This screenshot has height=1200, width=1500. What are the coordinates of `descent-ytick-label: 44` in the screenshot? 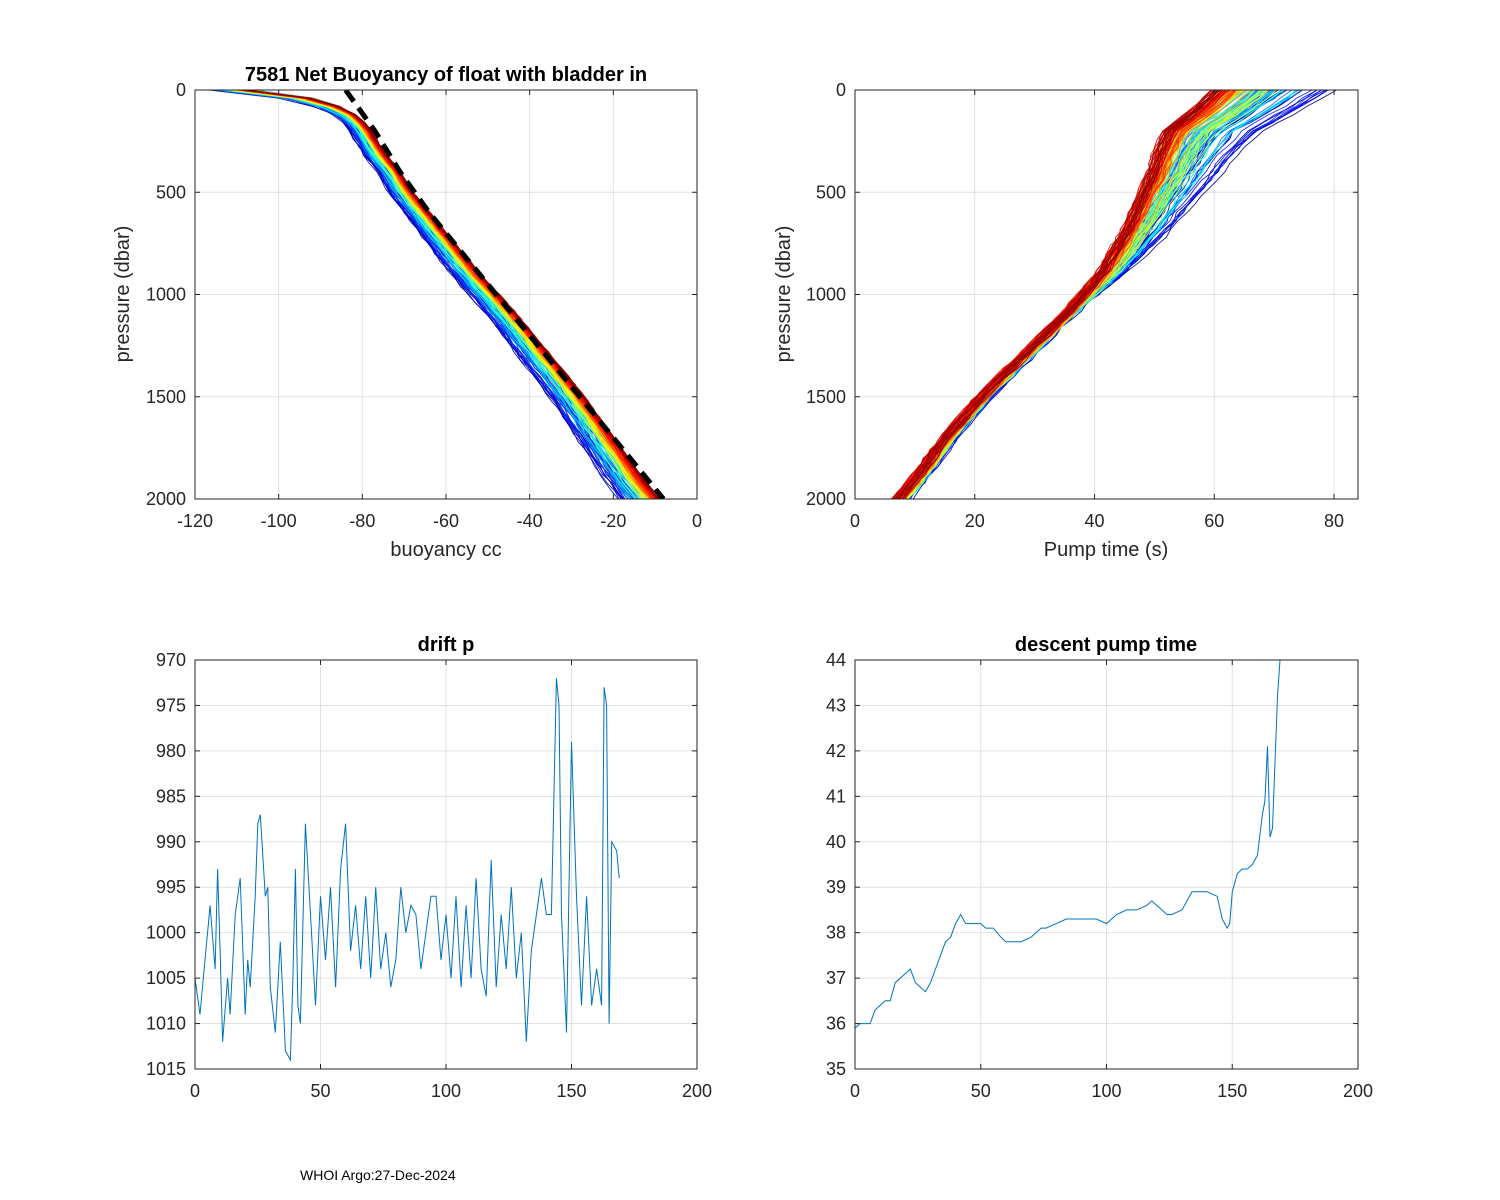 It's located at (836, 660).